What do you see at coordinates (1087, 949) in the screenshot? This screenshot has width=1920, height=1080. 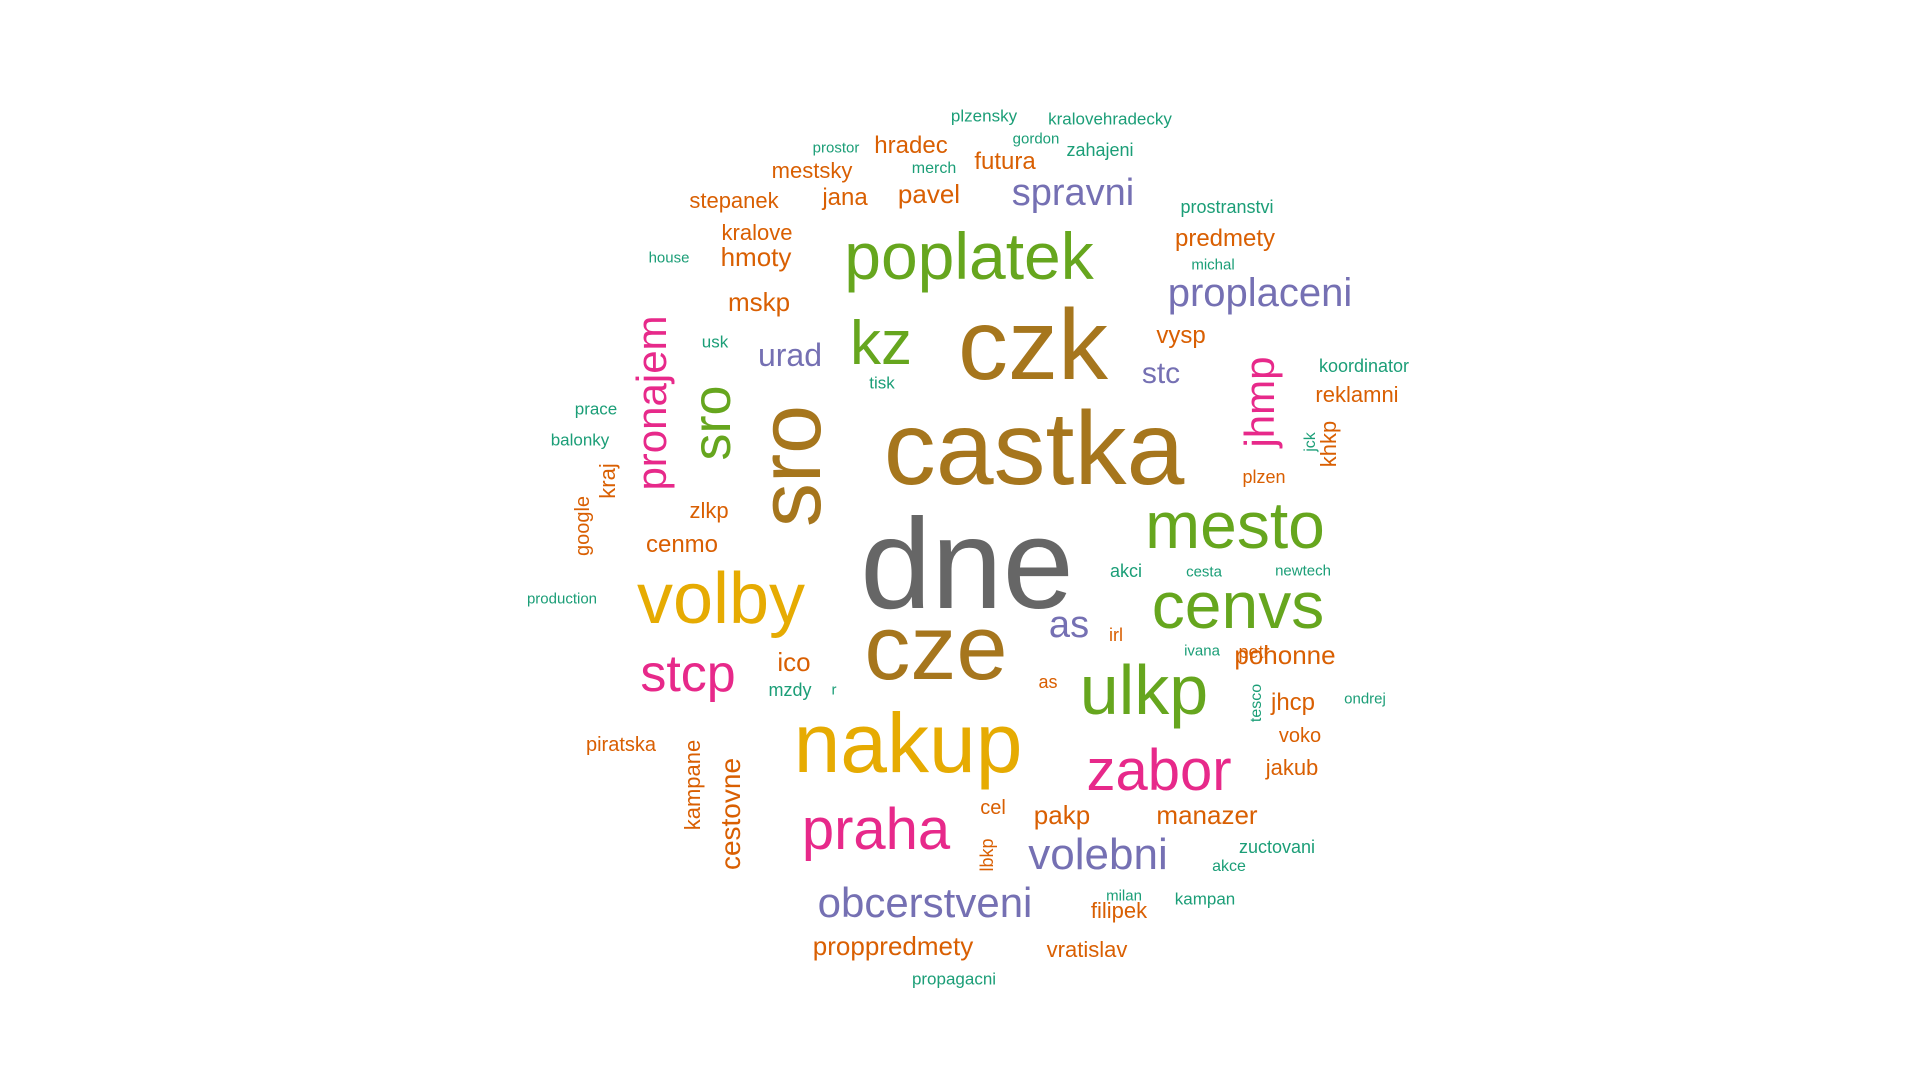 I see `cloud-word: vratislav` at bounding box center [1087, 949].